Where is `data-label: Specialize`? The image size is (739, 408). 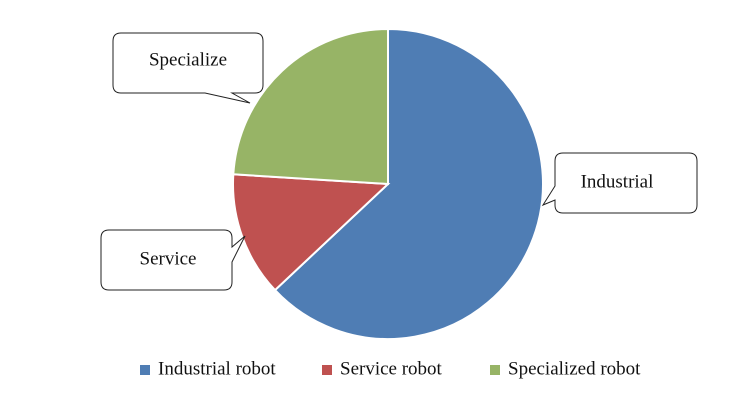
data-label: Specialize is located at coordinates (188, 59).